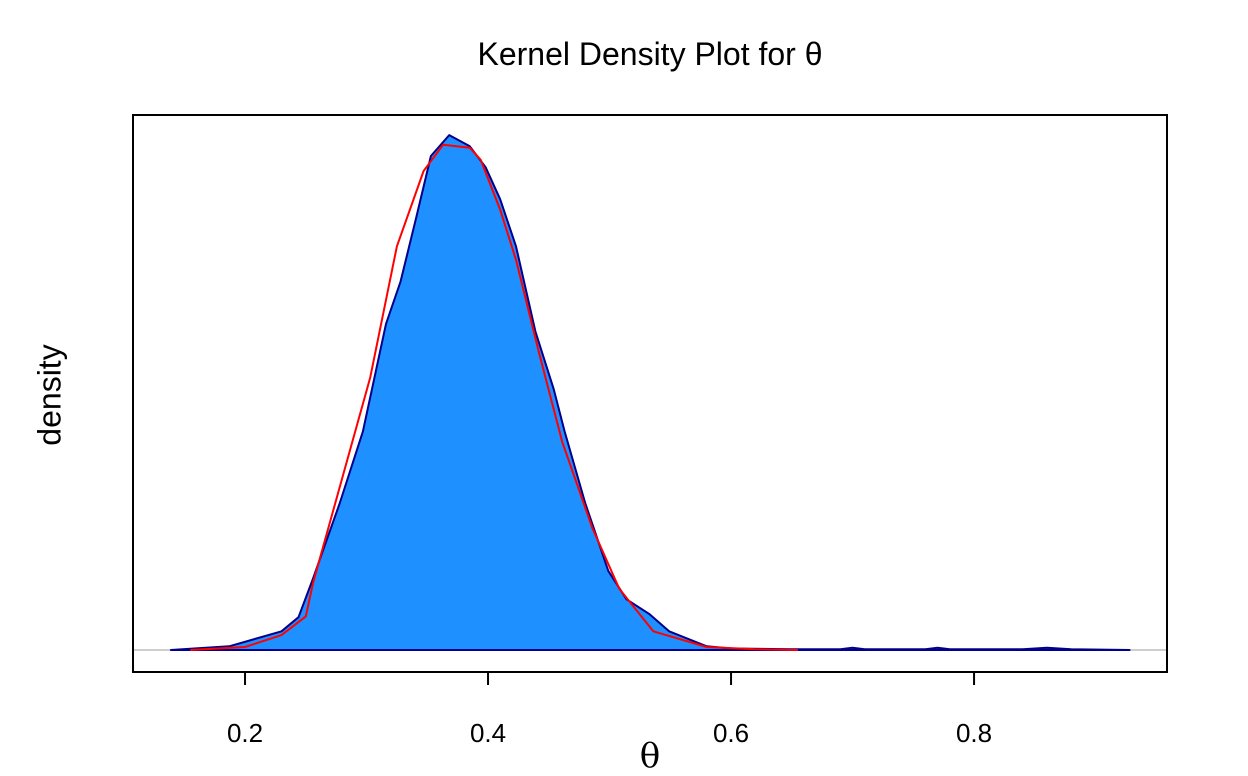 This screenshot has height=776, width=1248. I want to click on chart-title: Kernel Density Plot for θ, so click(650, 54).